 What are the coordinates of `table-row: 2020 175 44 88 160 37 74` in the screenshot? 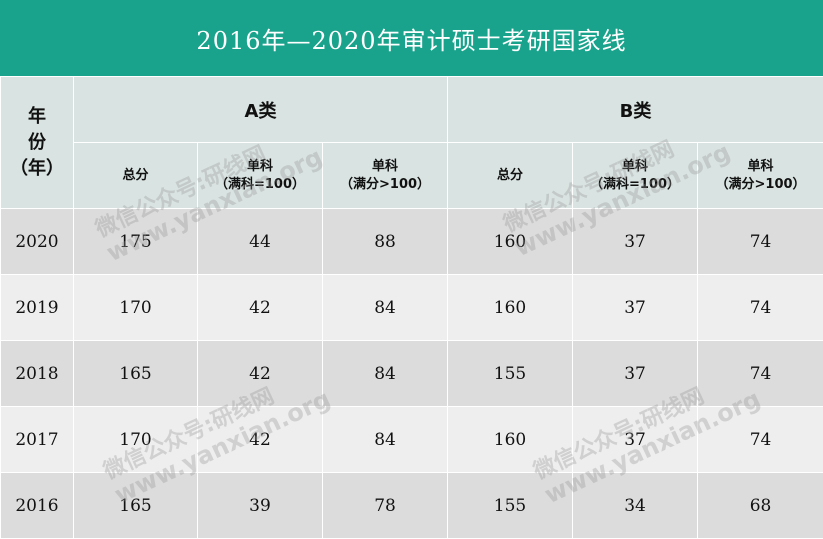 It's located at (411, 241).